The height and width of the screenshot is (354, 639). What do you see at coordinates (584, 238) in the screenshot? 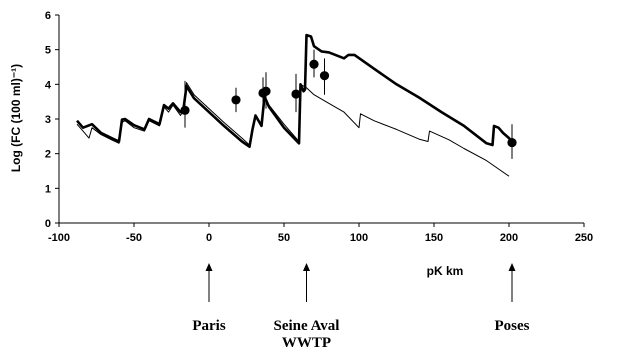
I see `x-tick-label: 250` at bounding box center [584, 238].